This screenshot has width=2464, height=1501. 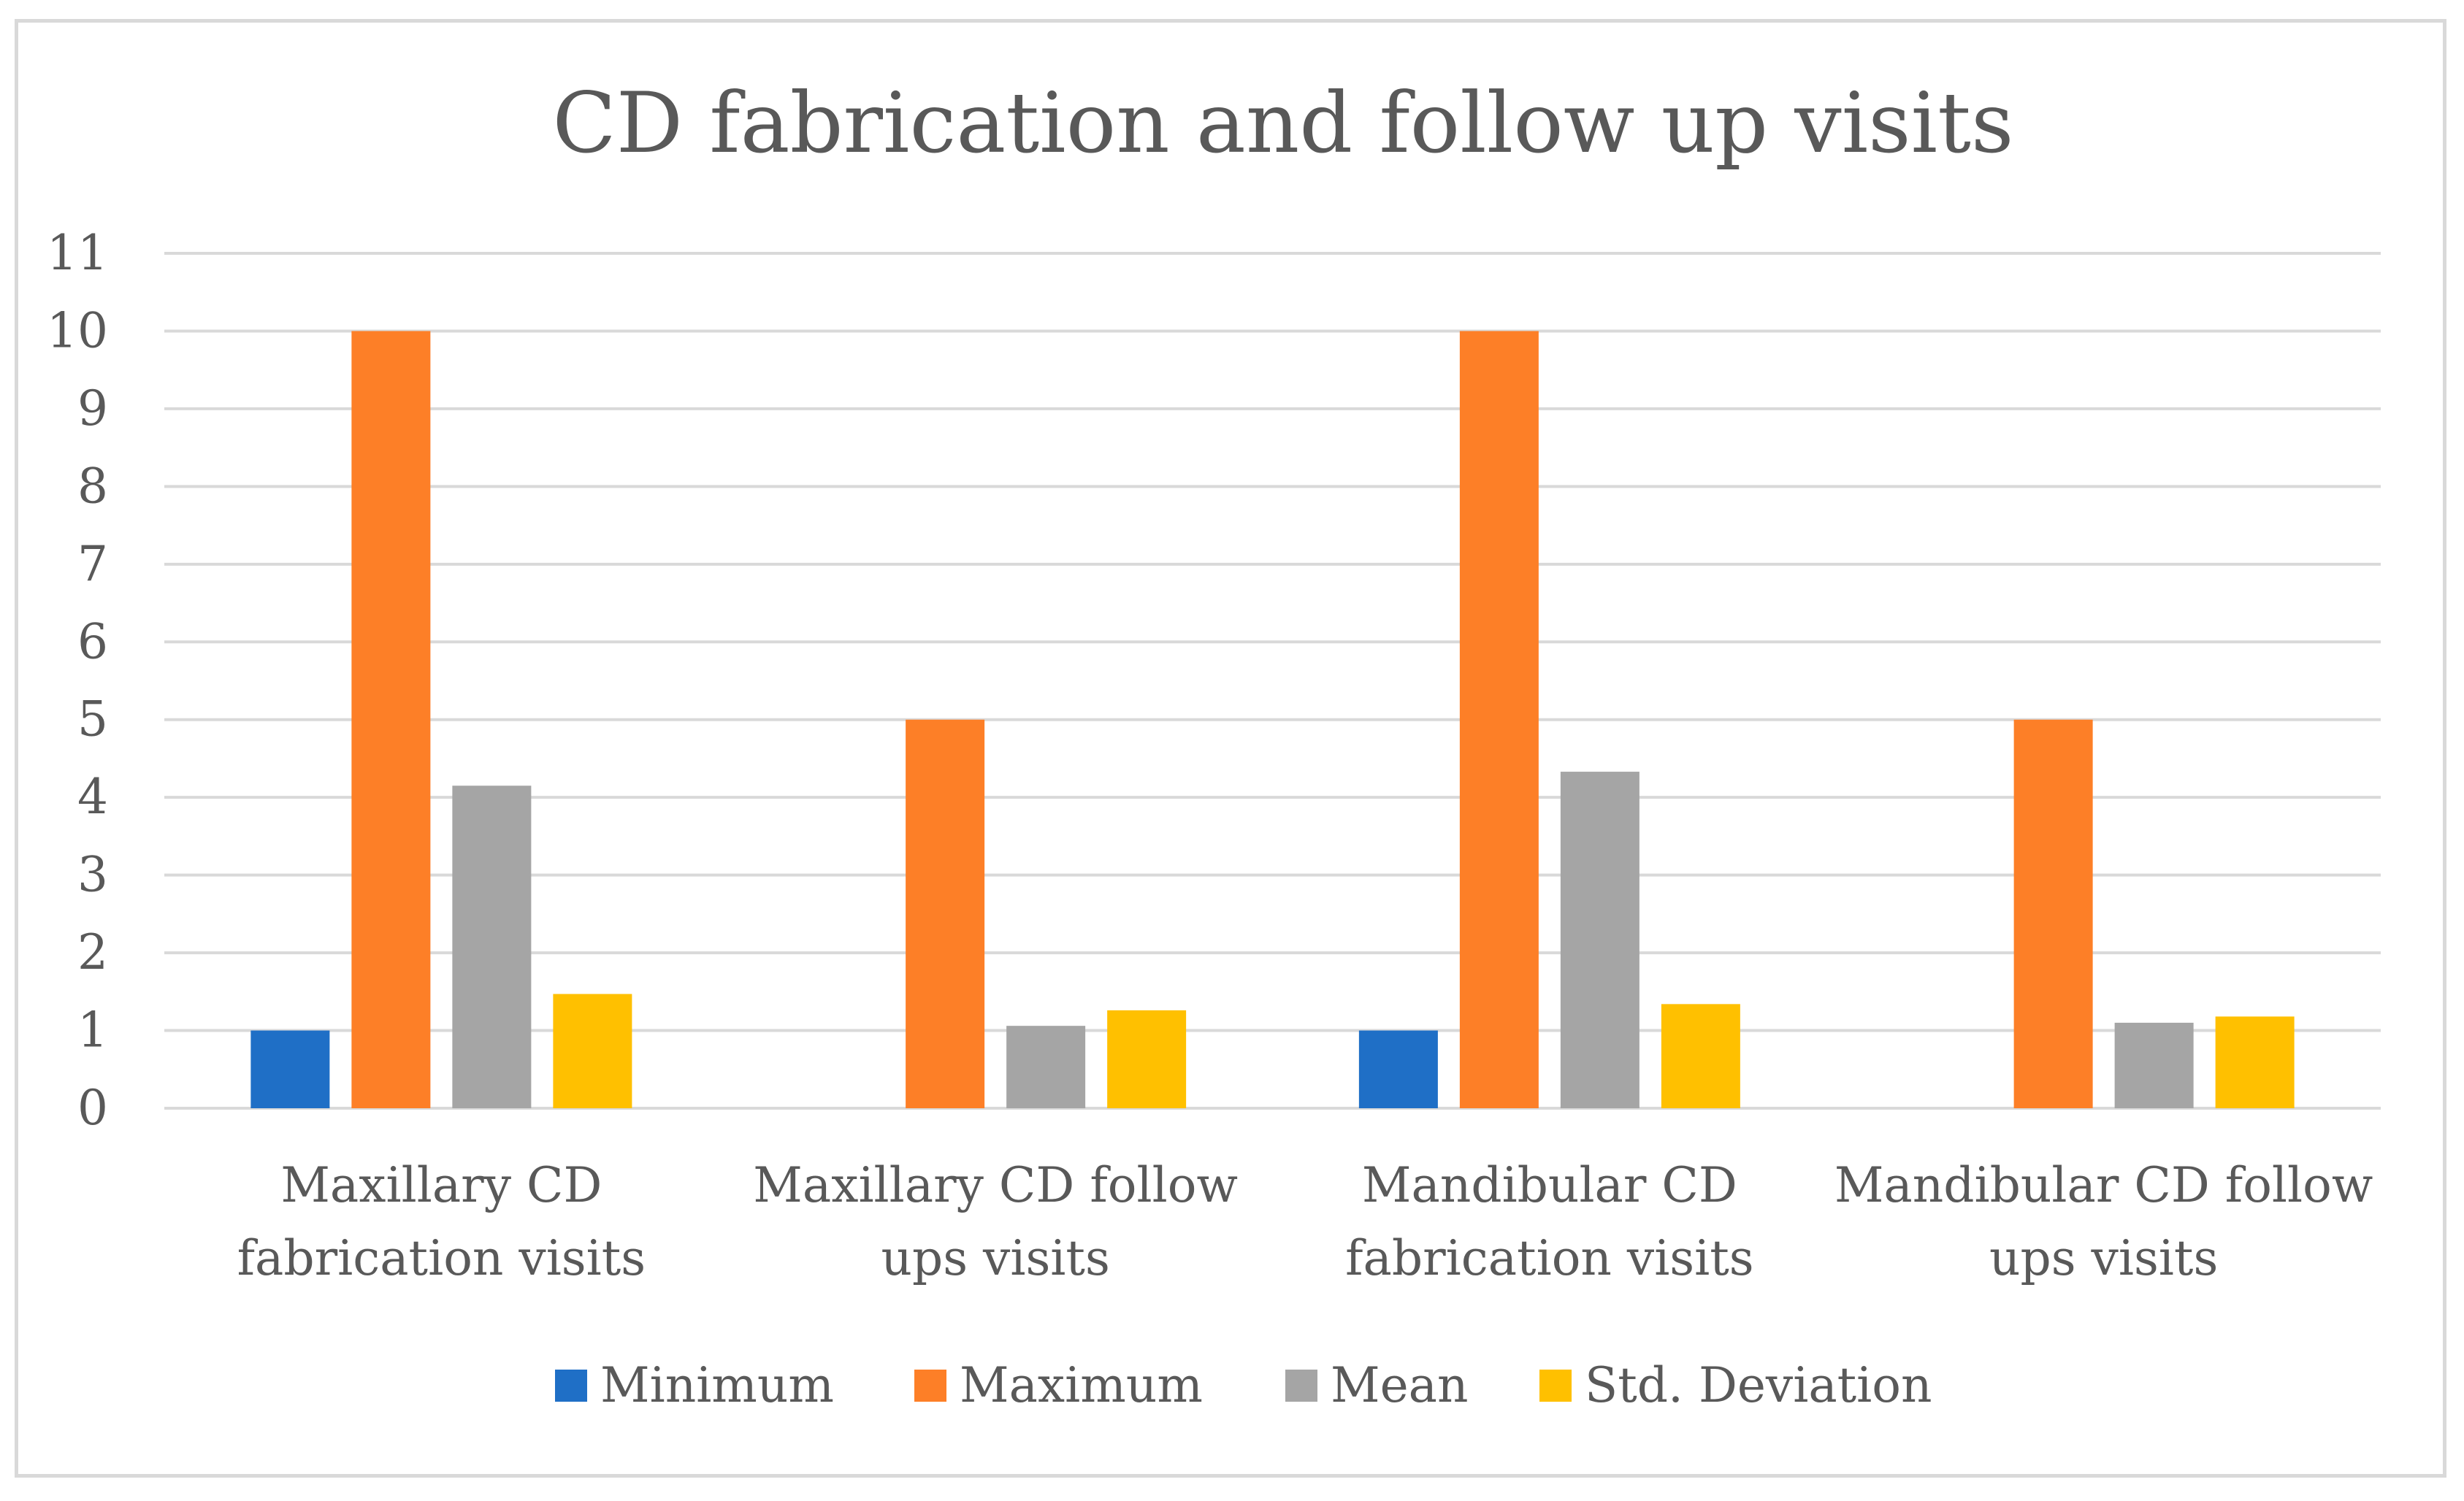 What do you see at coordinates (77, 680) in the screenshot?
I see `y-axis-ticks: 0 1 2 3 4 5 6 7 8 9 10 11` at bounding box center [77, 680].